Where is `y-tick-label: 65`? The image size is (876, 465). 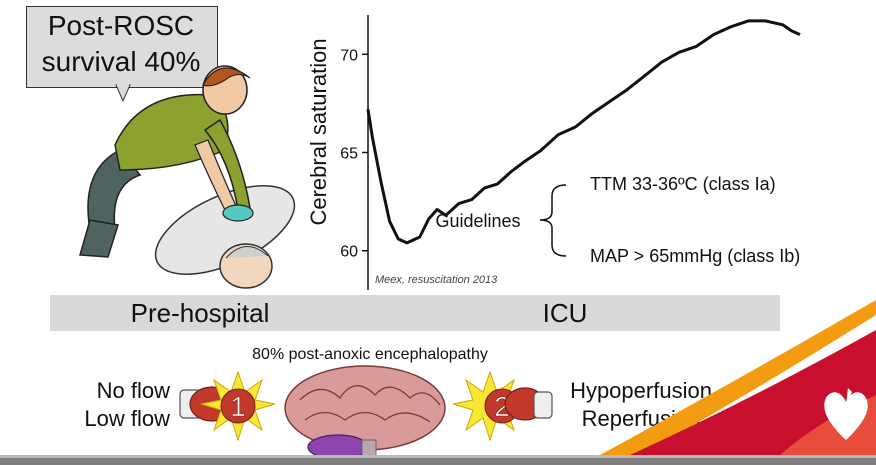 y-tick-label: 65 is located at coordinates (349, 154).